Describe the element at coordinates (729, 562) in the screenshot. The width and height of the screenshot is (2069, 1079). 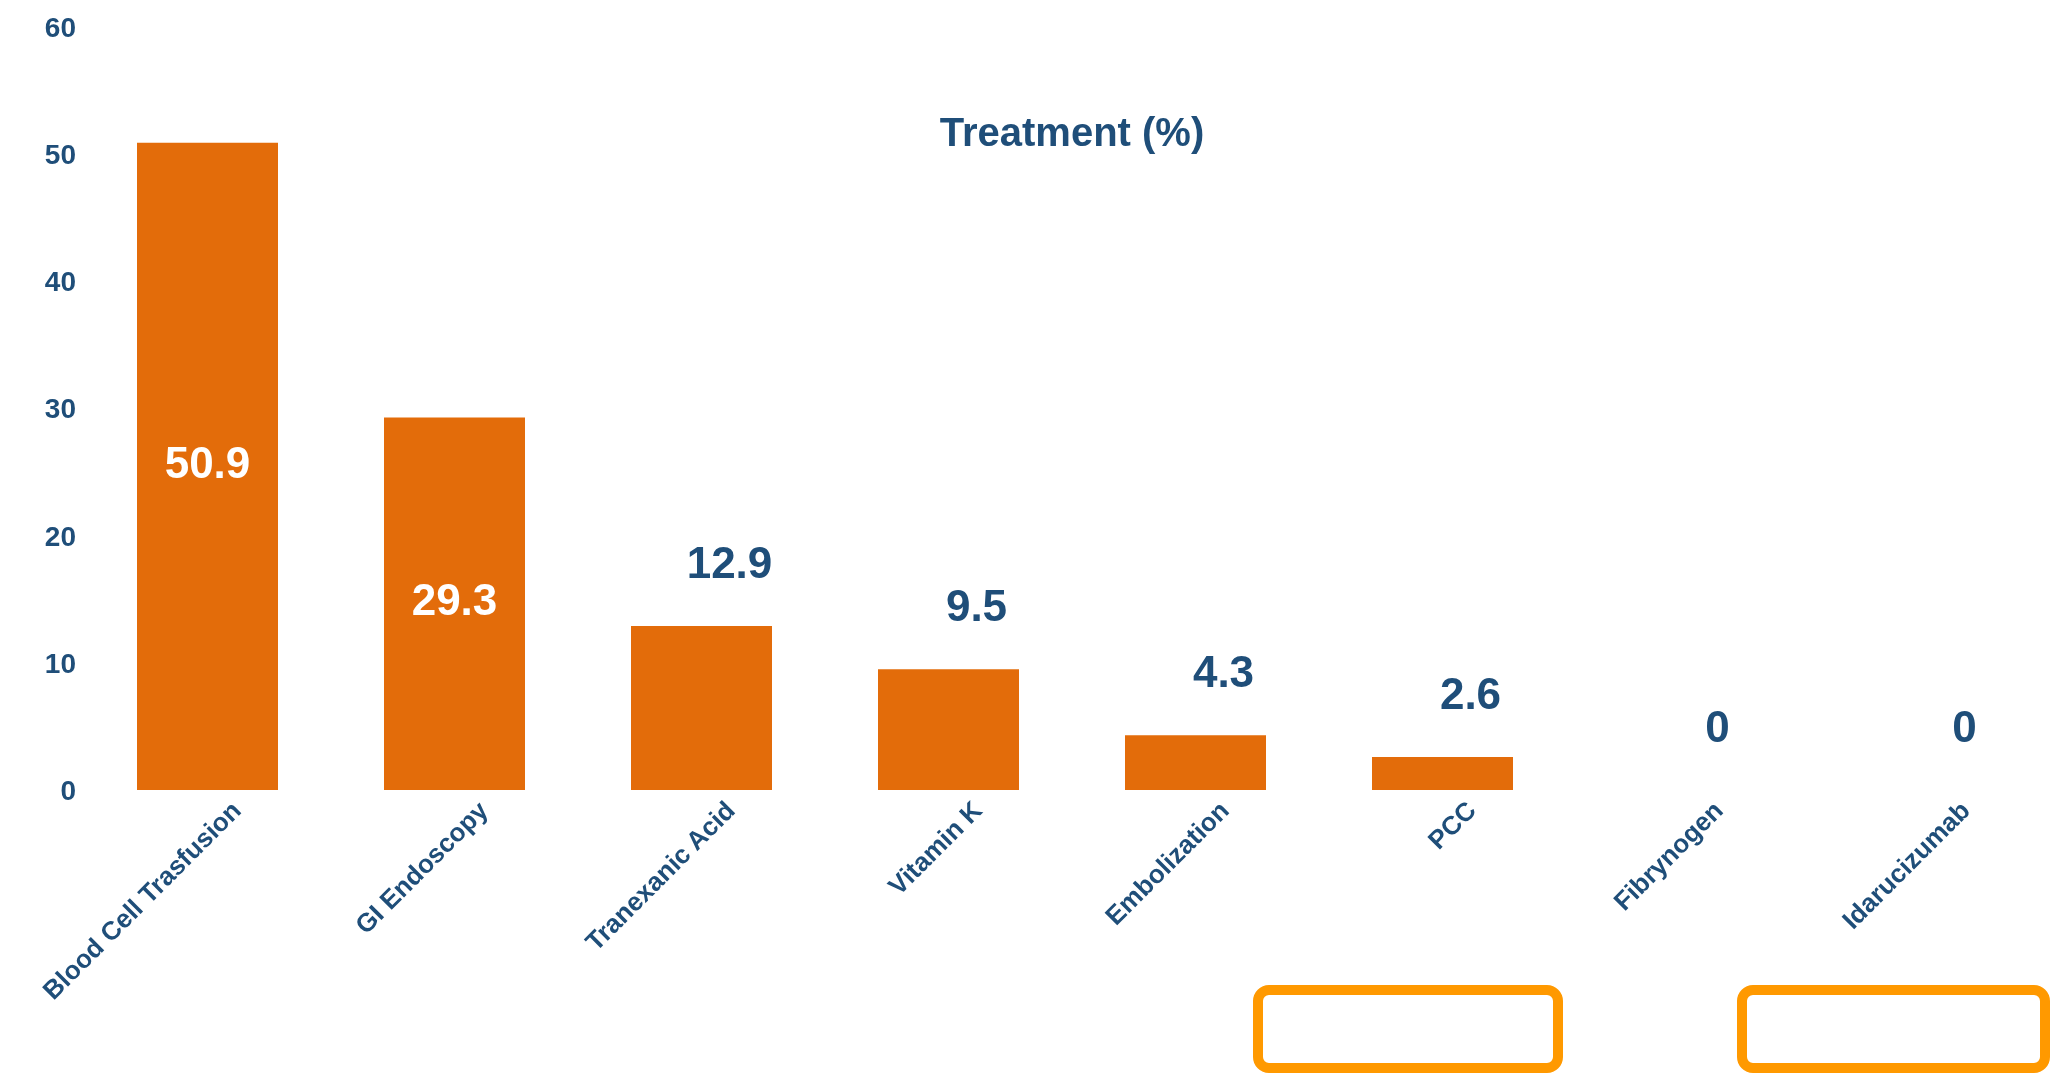
I see `data-label: 12.9` at that location.